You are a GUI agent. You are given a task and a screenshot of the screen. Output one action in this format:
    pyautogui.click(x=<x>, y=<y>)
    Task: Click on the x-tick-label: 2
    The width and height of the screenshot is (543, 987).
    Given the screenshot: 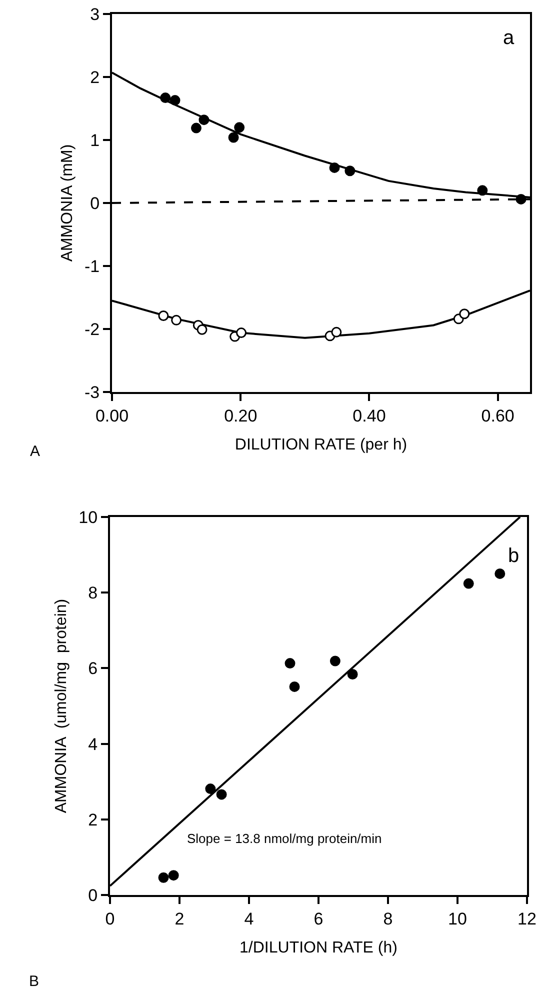 What is the action you would take?
    pyautogui.click(x=179, y=918)
    